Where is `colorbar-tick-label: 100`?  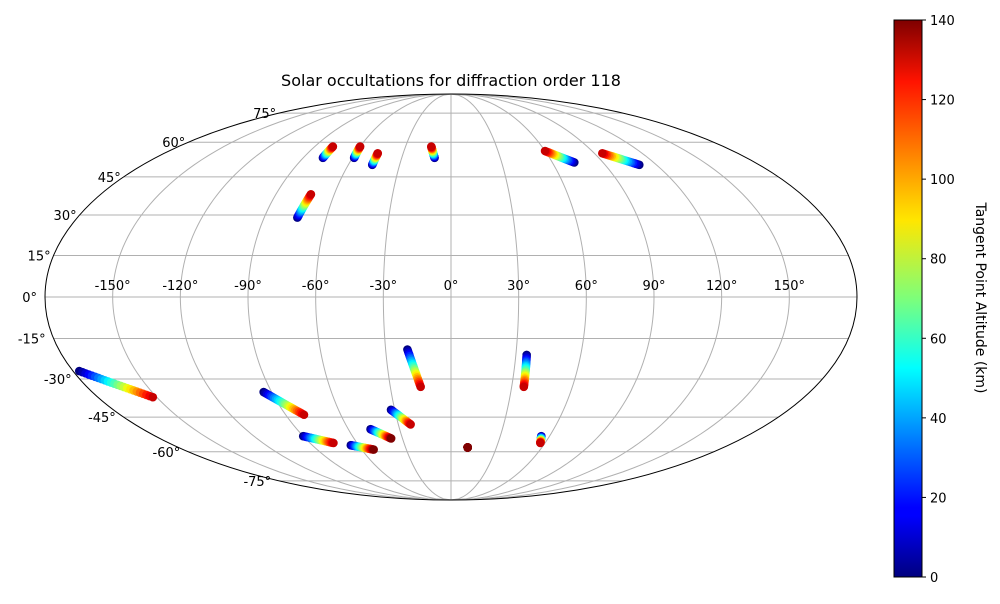 colorbar-tick-label: 100 is located at coordinates (942, 180).